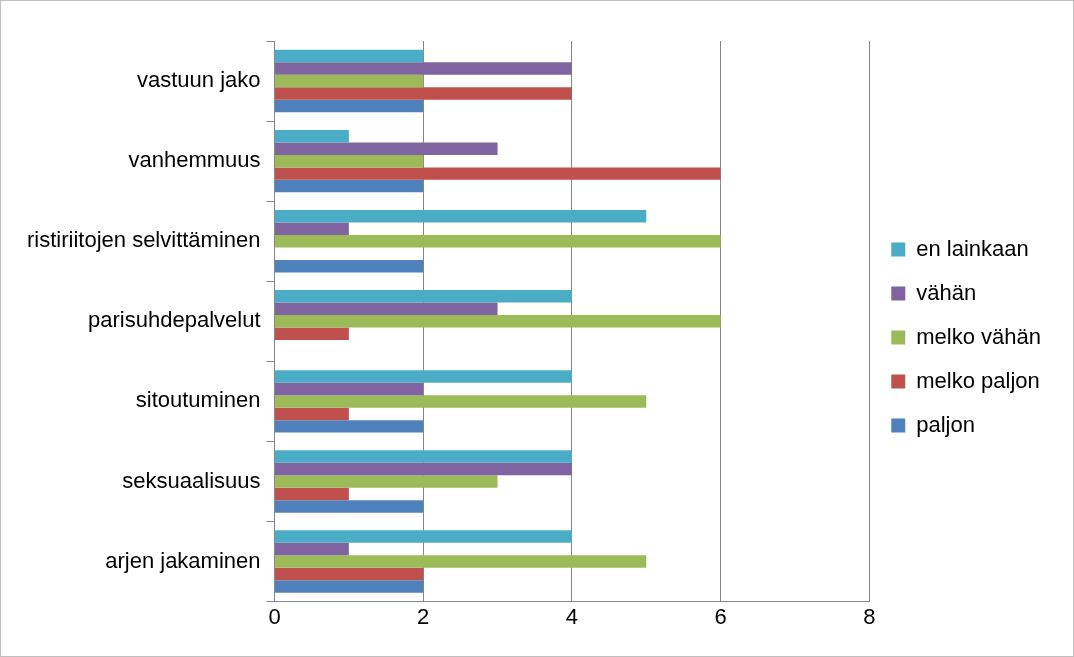 Image resolution: width=1074 pixels, height=657 pixels. I want to click on legend-label: melko paljon, so click(978, 380).